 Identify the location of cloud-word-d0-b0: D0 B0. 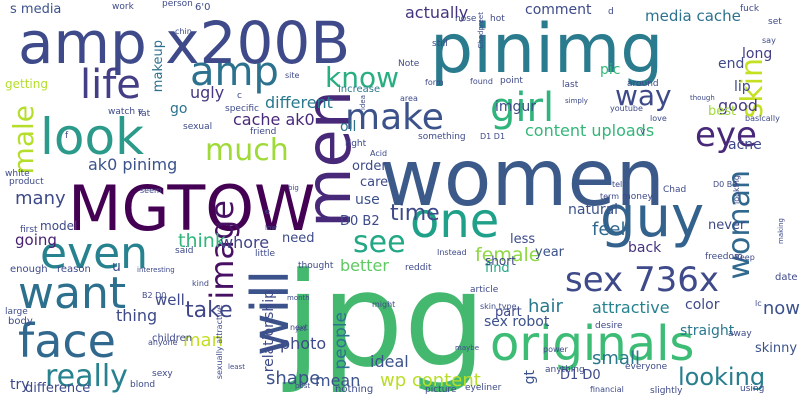
(725, 184).